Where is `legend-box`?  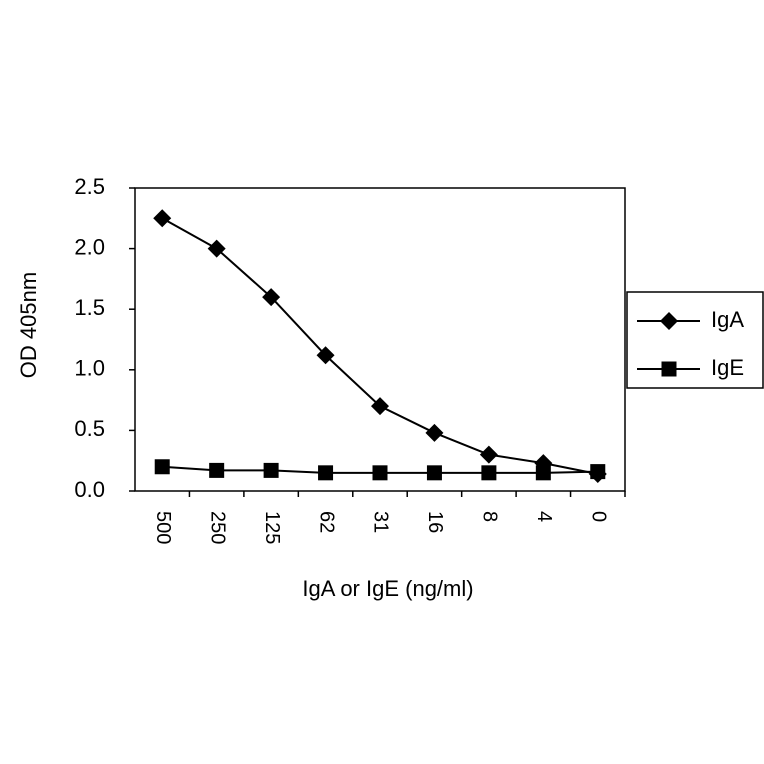
legend-box is located at coordinates (695, 340).